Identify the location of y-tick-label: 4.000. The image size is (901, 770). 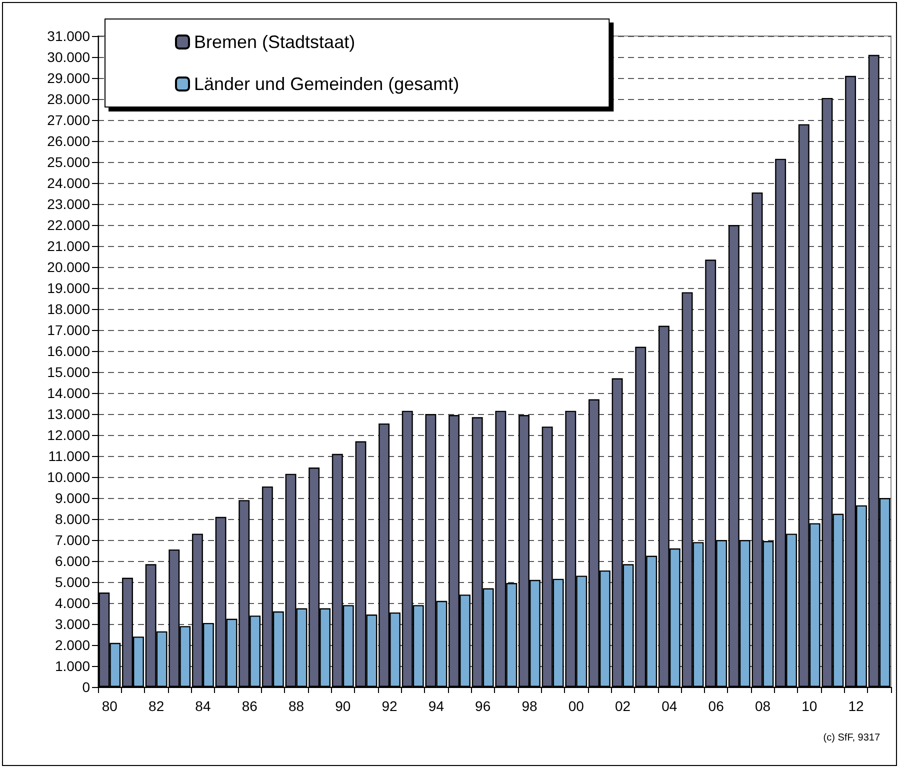
(72, 603).